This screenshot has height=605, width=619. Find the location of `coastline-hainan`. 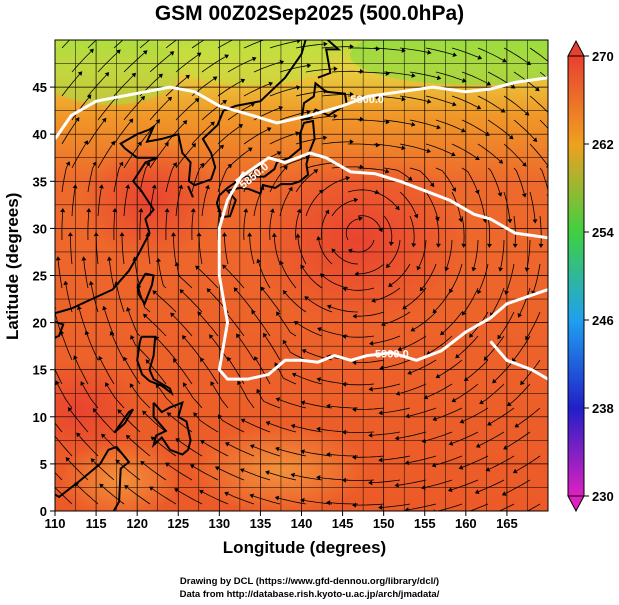

coastline-hainan is located at coordinates (60, 329).